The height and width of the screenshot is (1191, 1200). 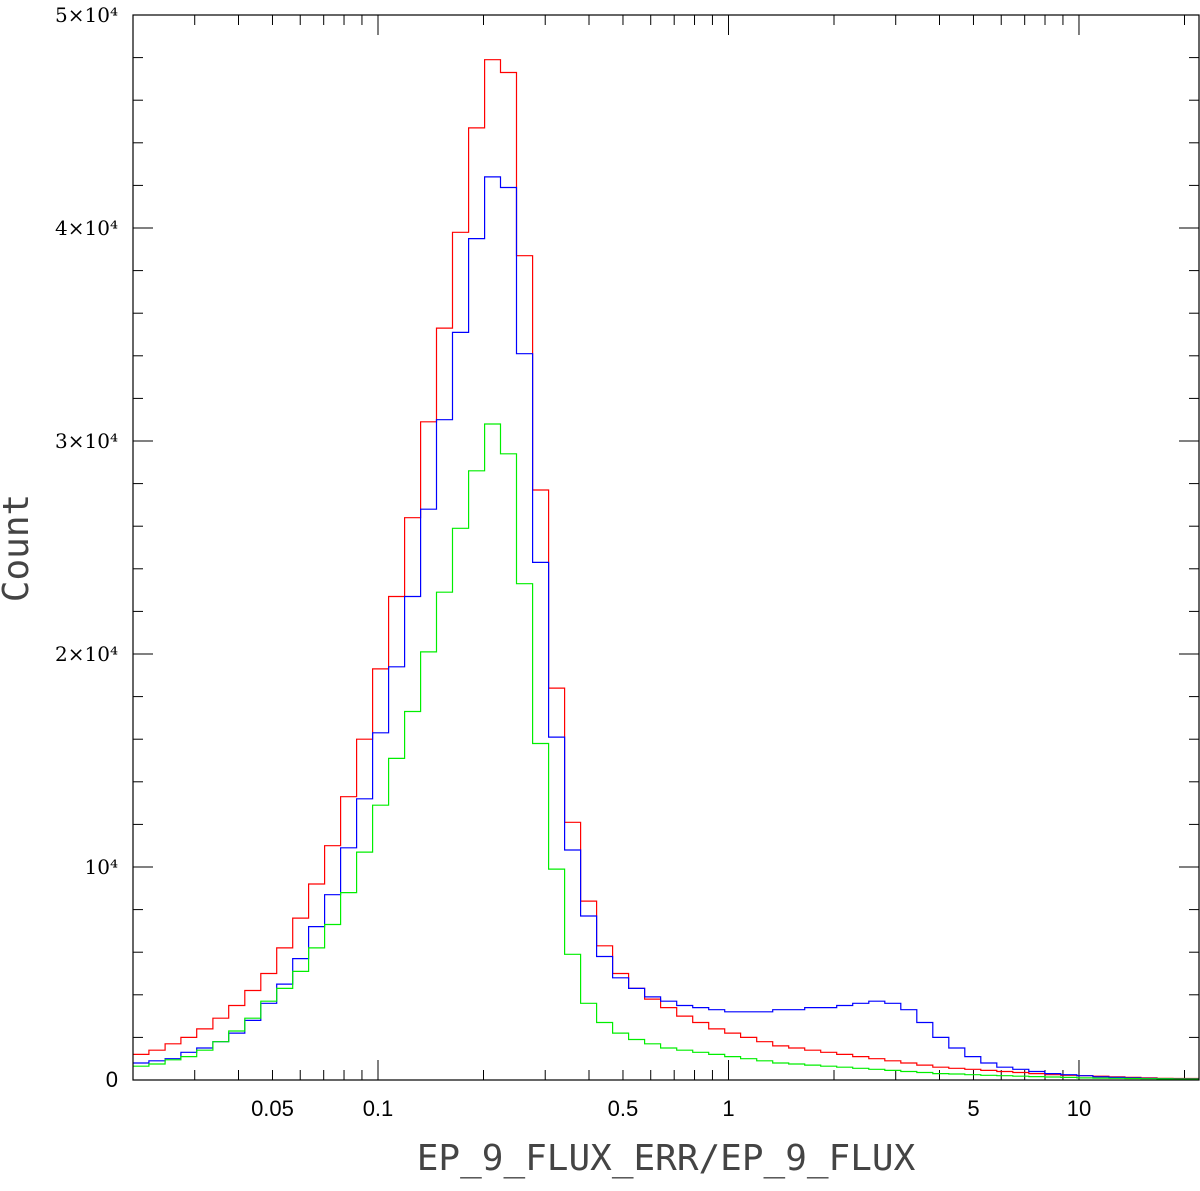 I want to click on x-tick-label: 0.5, so click(x=623, y=1108).